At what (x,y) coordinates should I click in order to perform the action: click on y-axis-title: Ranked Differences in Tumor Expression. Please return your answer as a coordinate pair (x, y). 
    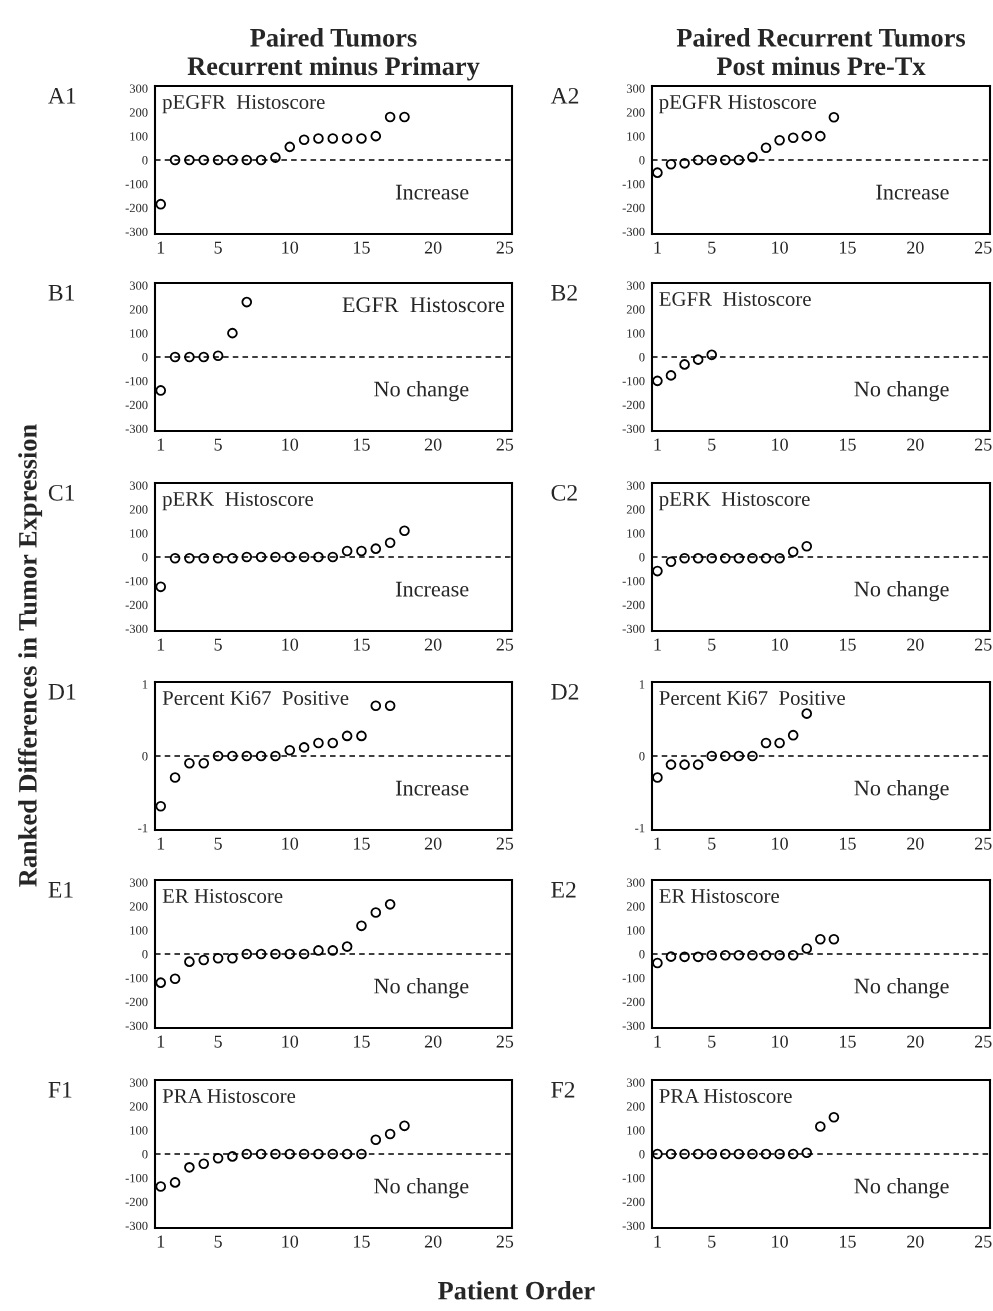
    Looking at the image, I should click on (30, 655).